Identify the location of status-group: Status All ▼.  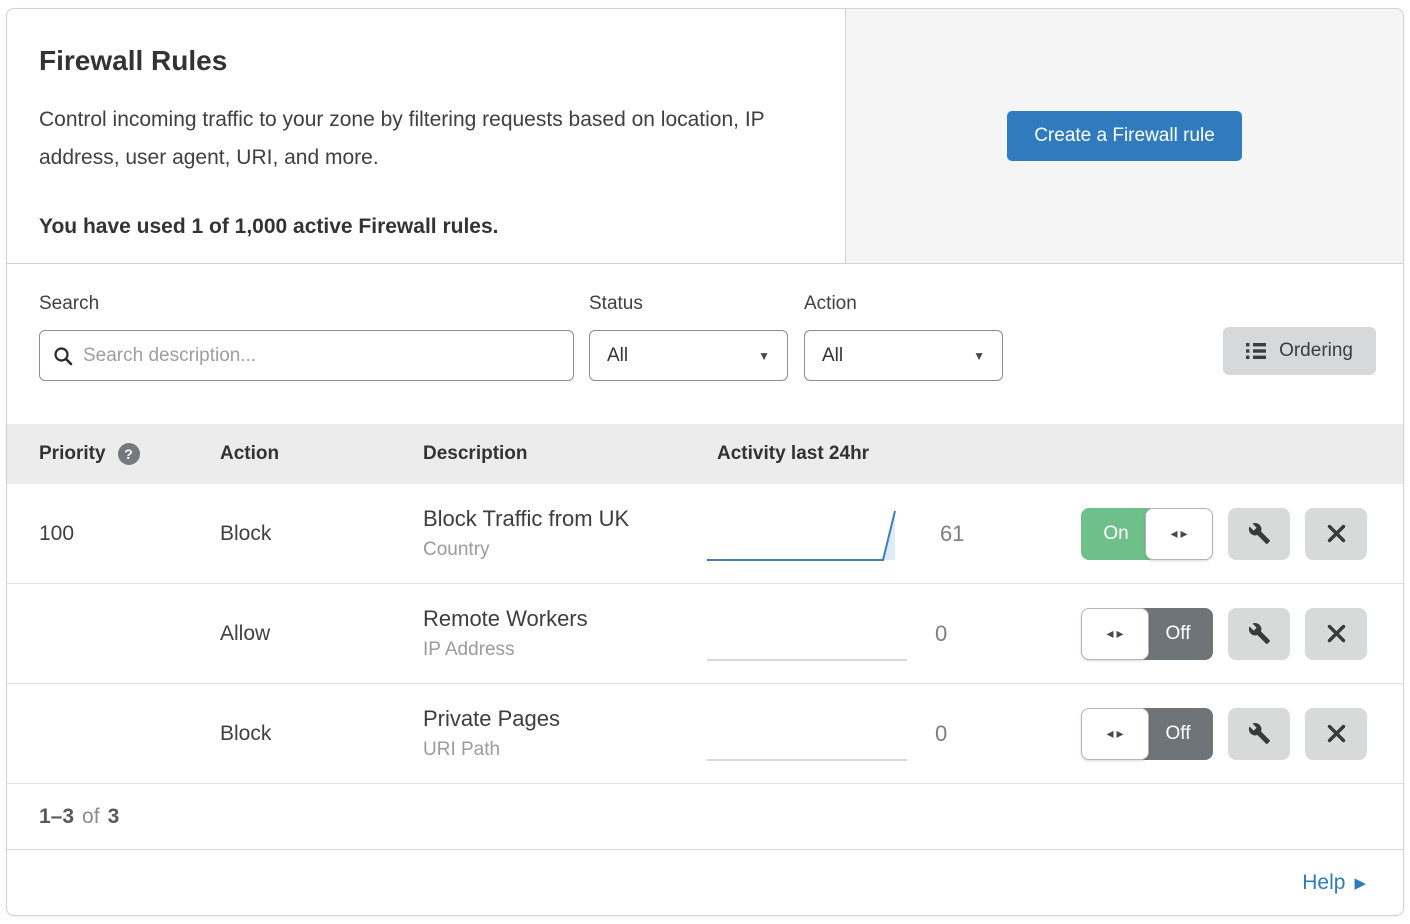
(688, 337).